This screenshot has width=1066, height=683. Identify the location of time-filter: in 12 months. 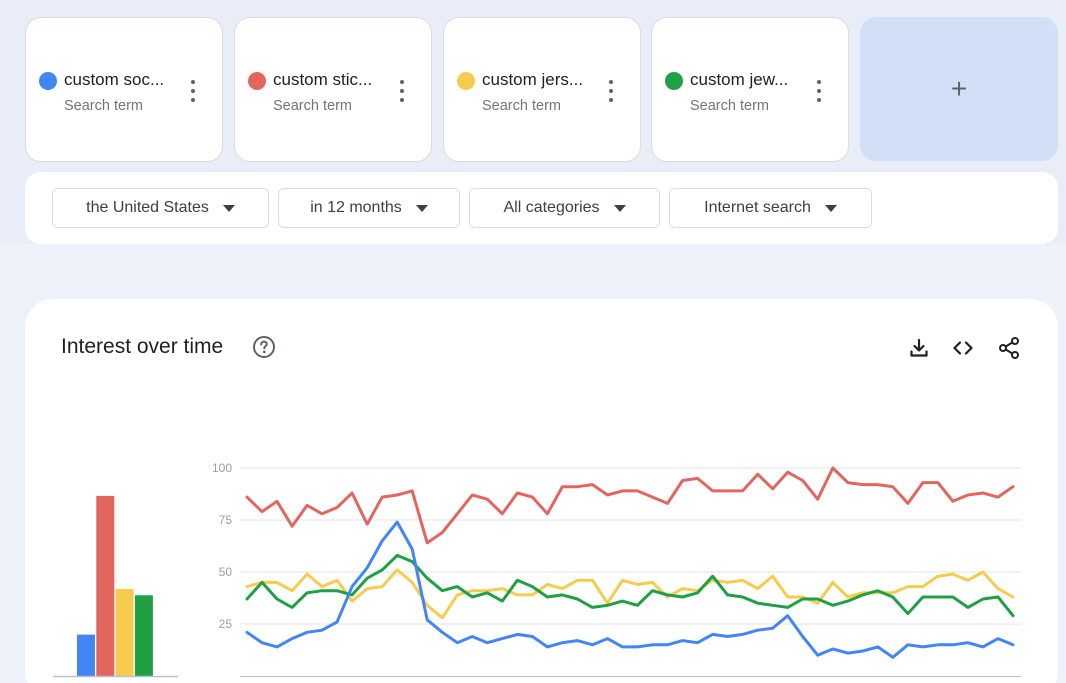
(369, 208).